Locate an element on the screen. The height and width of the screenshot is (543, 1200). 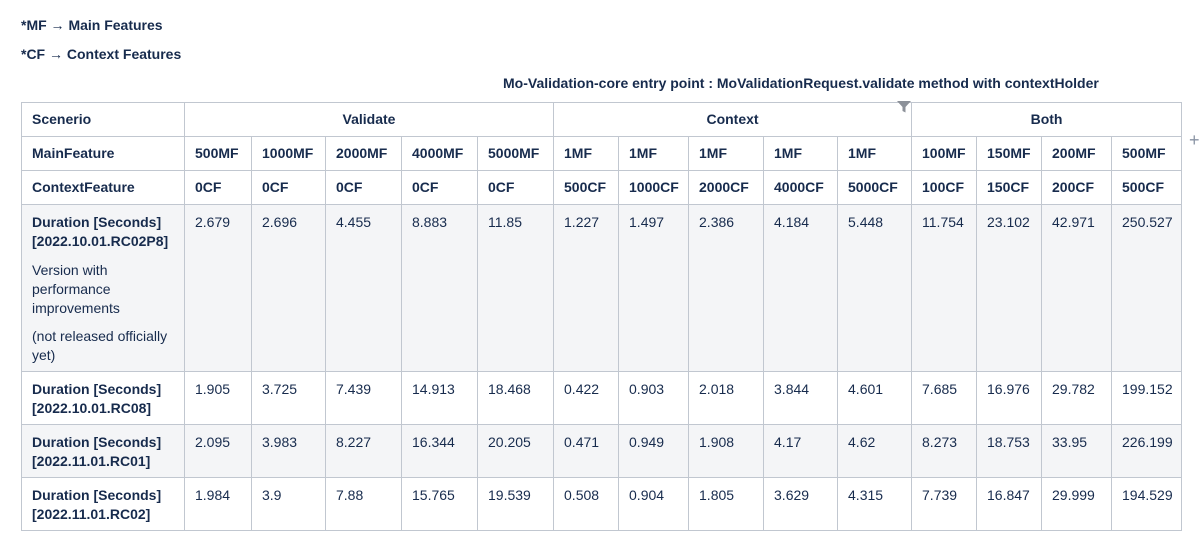
table-cell: 16.344 is located at coordinates (439, 451).